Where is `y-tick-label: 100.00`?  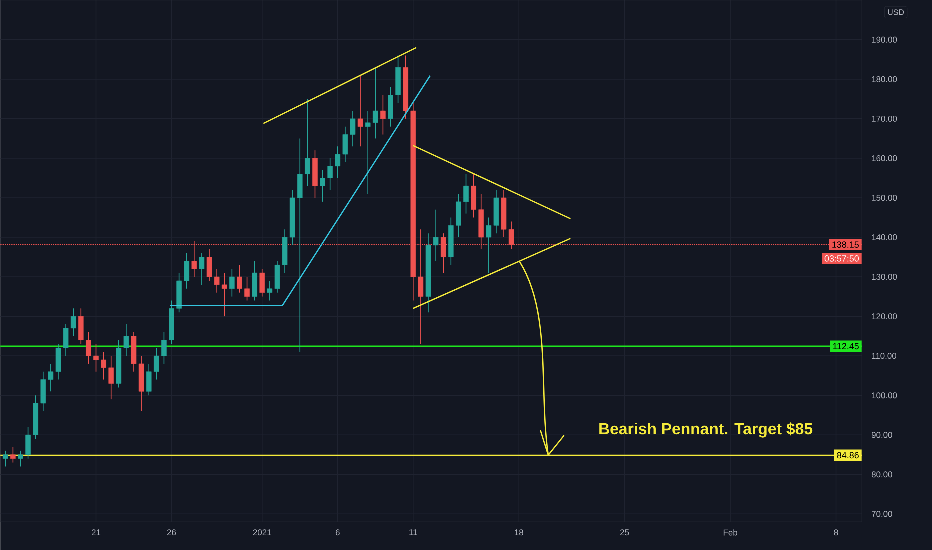
y-tick-label: 100.00 is located at coordinates (885, 395).